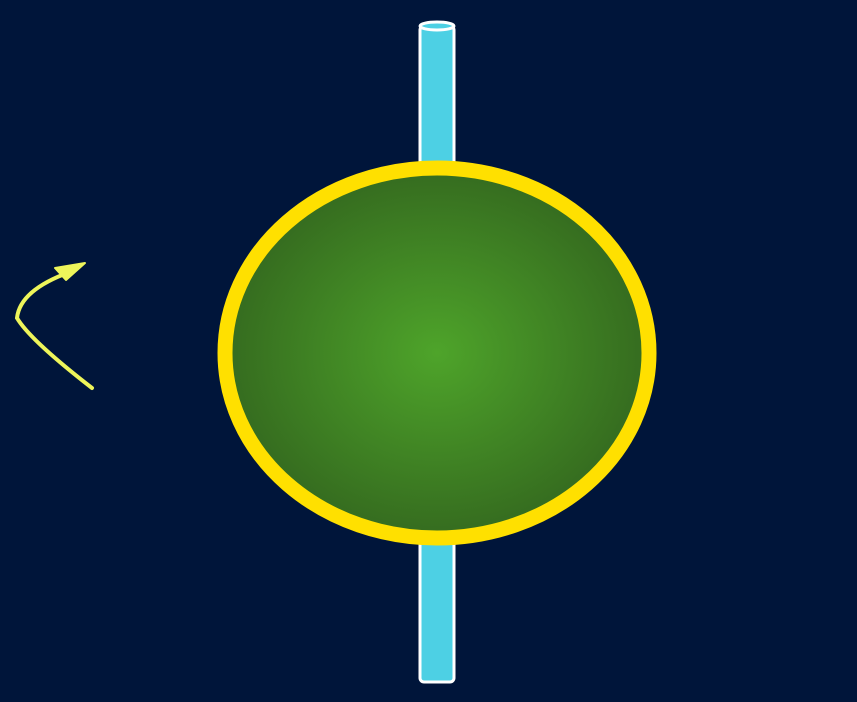 Image resolution: width=857 pixels, height=702 pixels. Describe the element at coordinates (437, 26) in the screenshot. I see `rod-cap` at that location.